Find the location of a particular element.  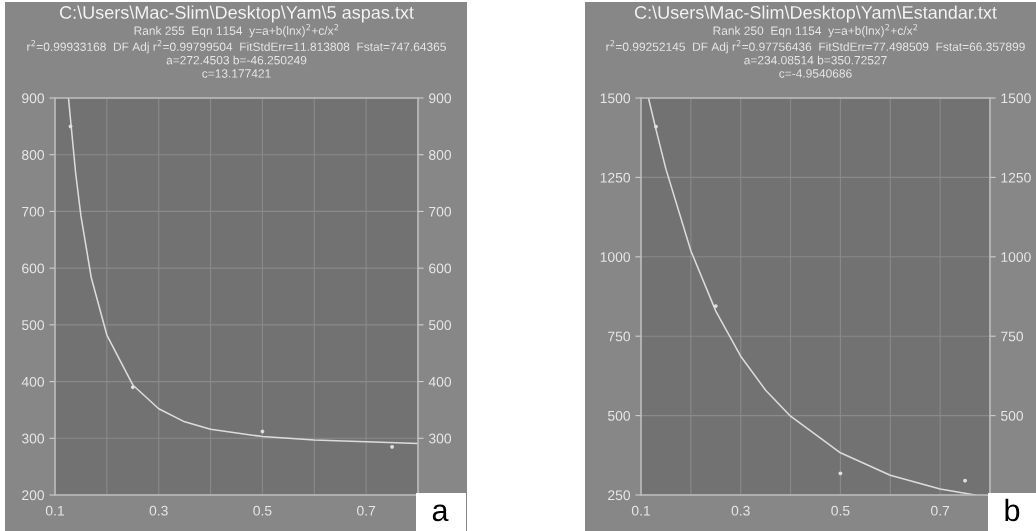

y2-tick-label: 400 is located at coordinates (440, 381).